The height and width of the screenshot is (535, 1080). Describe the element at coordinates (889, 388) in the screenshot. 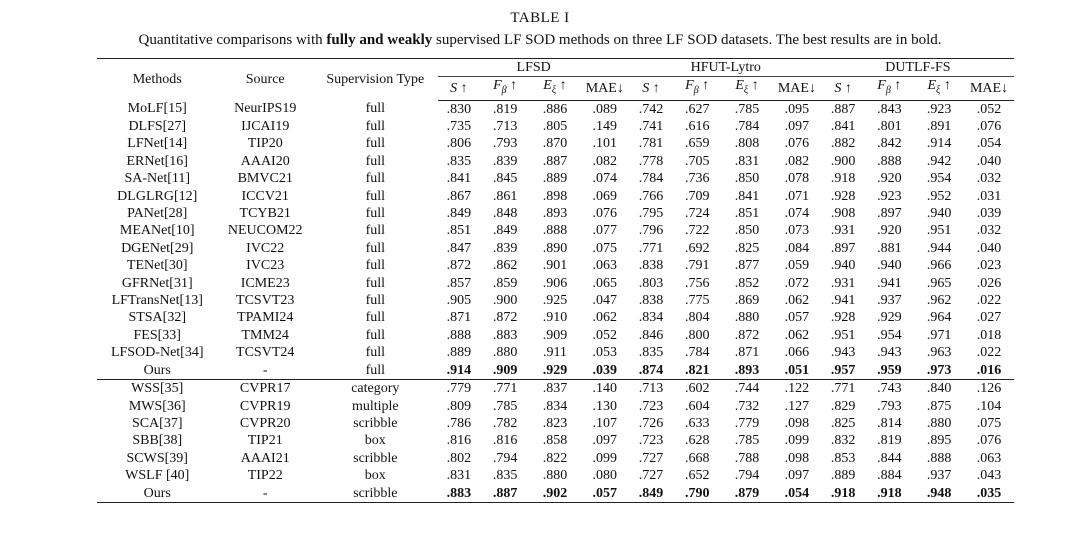

I see `metric-value-cell: .743` at that location.